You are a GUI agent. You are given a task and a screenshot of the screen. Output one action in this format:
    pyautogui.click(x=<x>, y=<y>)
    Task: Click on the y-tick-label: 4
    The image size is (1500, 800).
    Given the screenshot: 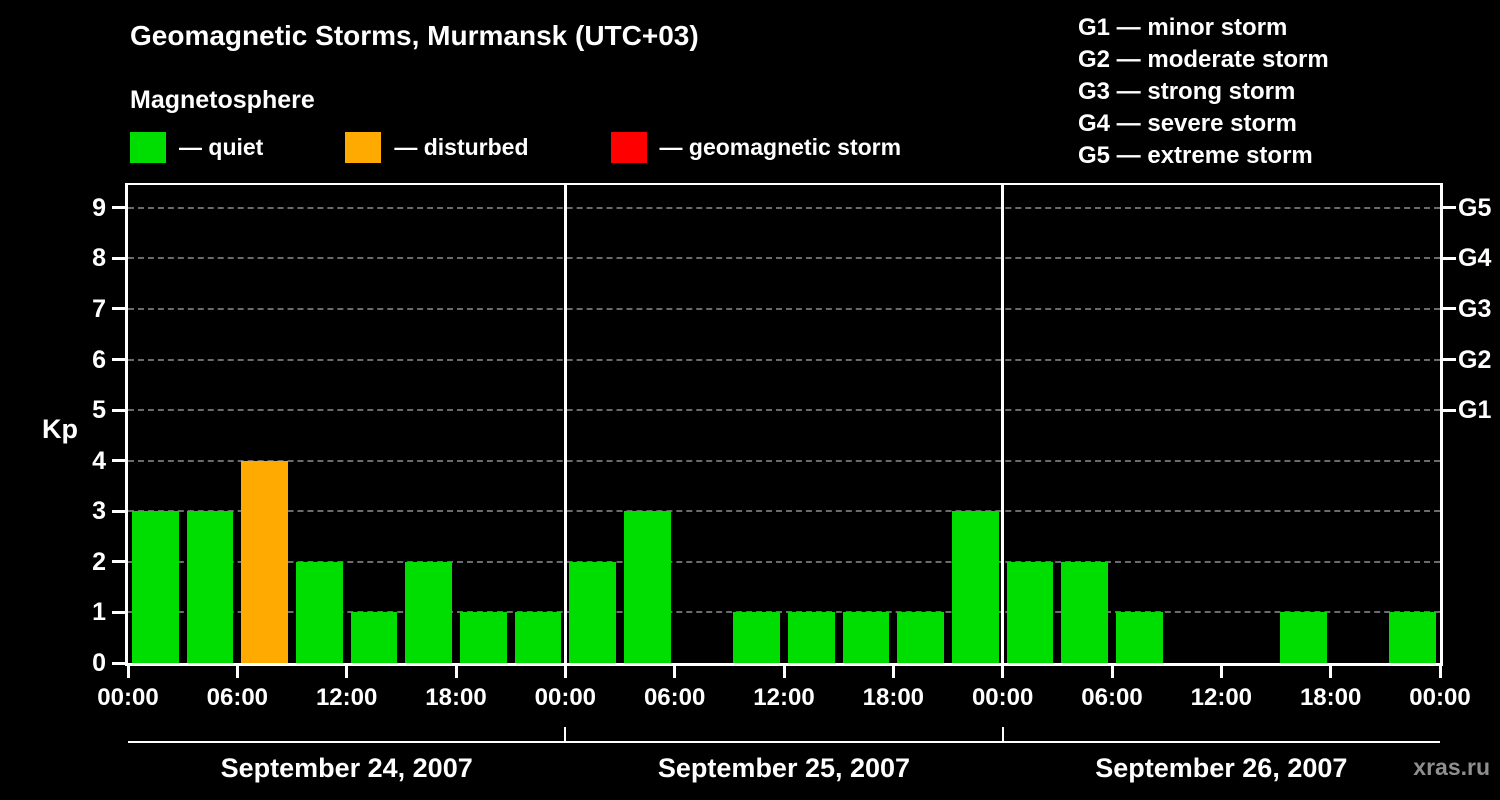 What is the action you would take?
    pyautogui.click(x=99, y=460)
    